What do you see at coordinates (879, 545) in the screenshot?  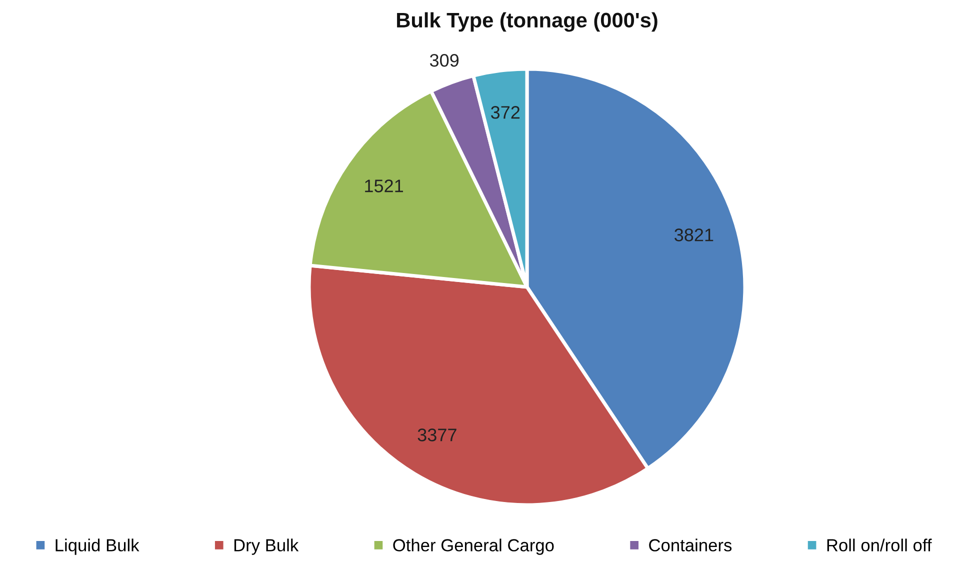 I see `legend-label: Roll on/roll off` at bounding box center [879, 545].